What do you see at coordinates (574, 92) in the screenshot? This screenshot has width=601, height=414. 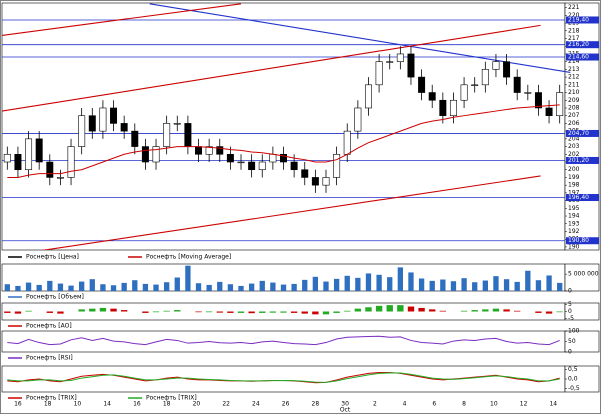 I see `y-tick-label: 210` at bounding box center [574, 92].